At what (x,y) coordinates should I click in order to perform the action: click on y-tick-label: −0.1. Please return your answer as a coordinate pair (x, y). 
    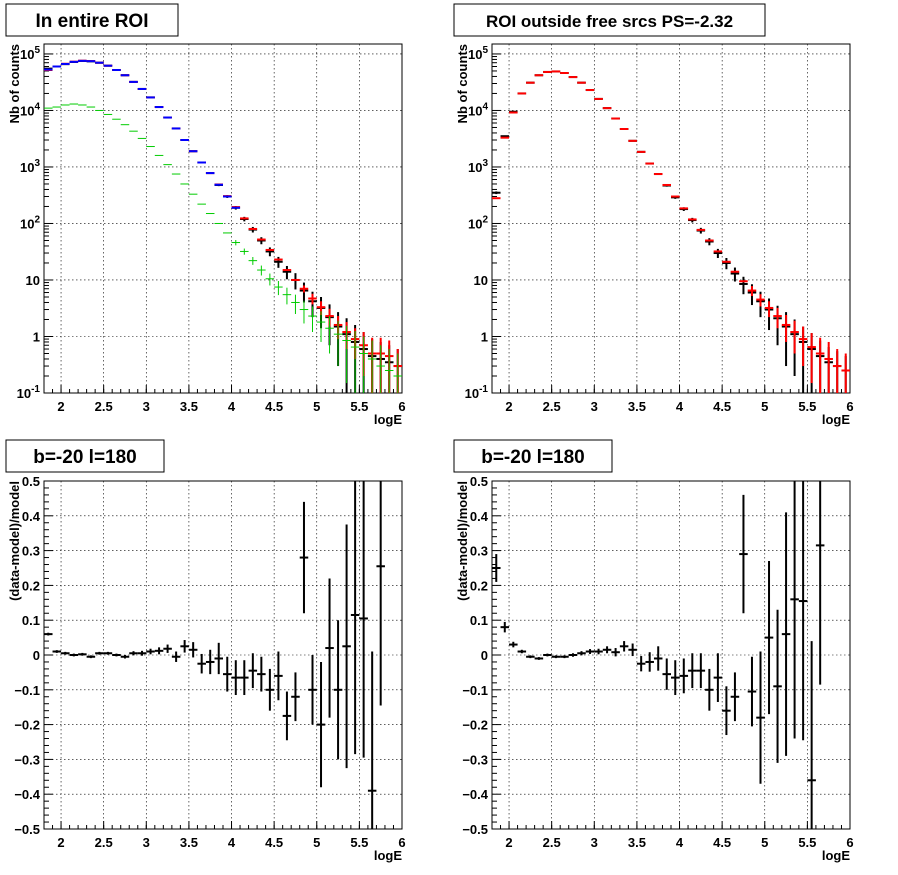
    Looking at the image, I should click on (27, 690).